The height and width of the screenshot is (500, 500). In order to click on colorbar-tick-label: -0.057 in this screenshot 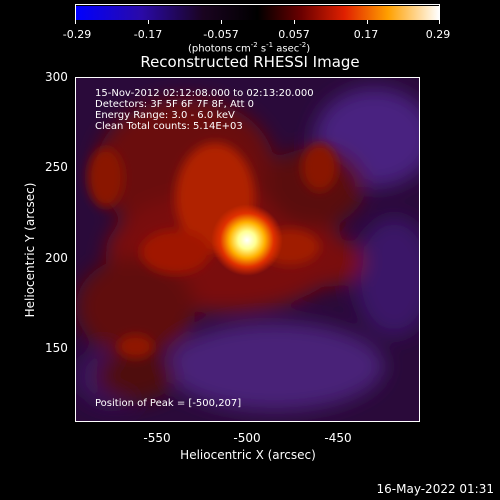, I will do `click(221, 34)`.